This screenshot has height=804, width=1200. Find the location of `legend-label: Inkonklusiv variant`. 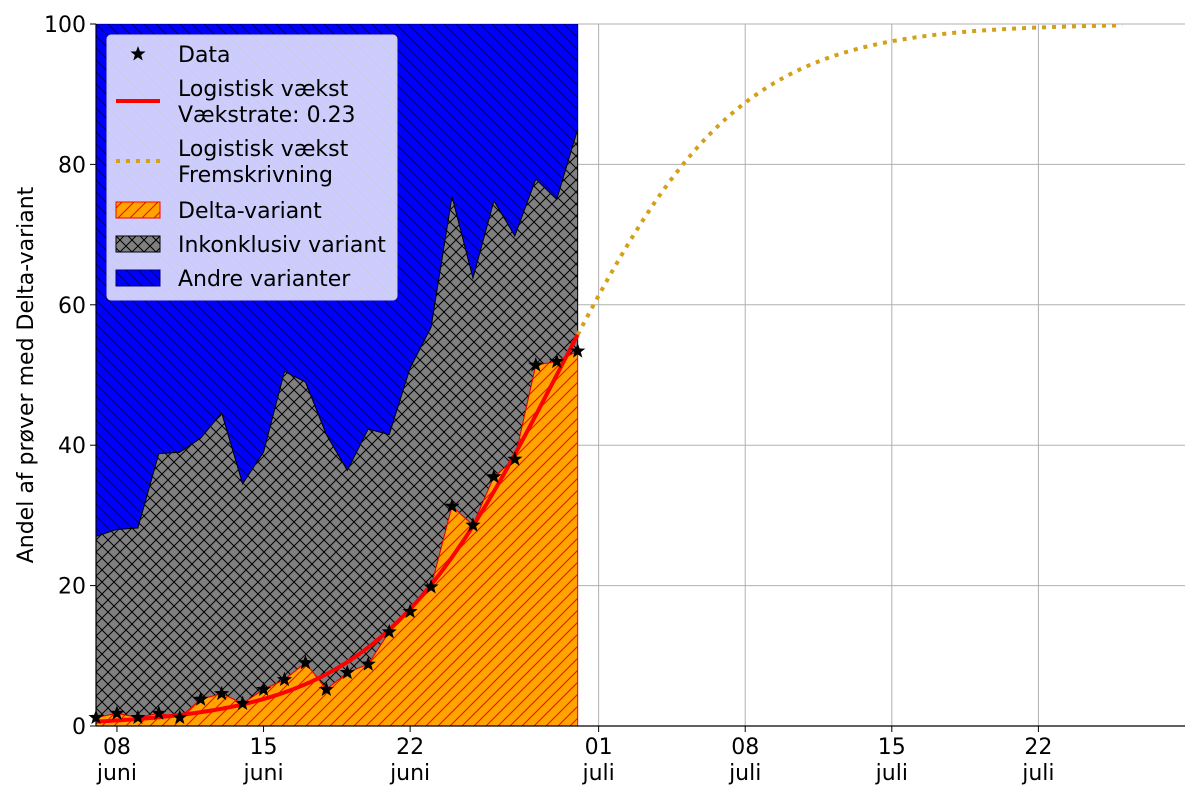

legend-label: Inkonklusiv variant is located at coordinates (282, 245).